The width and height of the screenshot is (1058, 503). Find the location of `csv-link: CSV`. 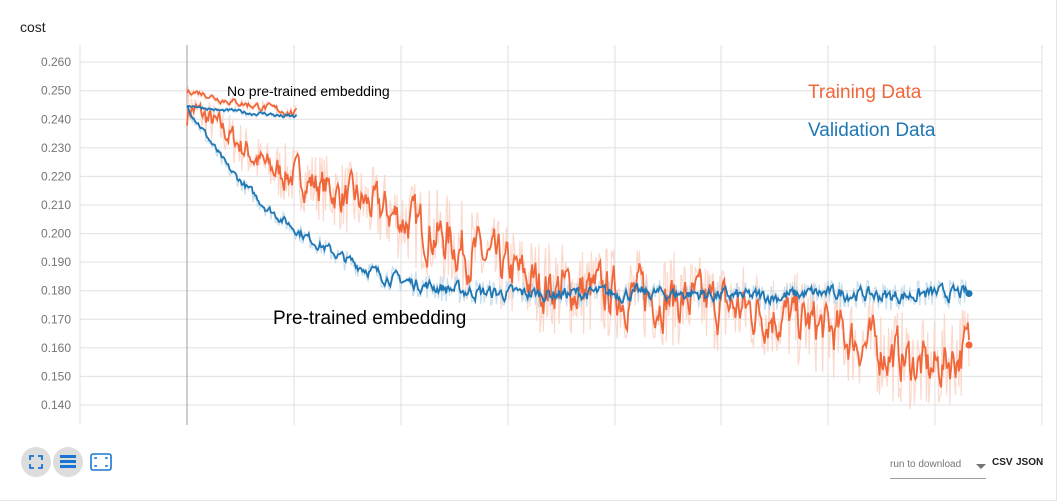

csv-link: CSV is located at coordinates (1002, 462).